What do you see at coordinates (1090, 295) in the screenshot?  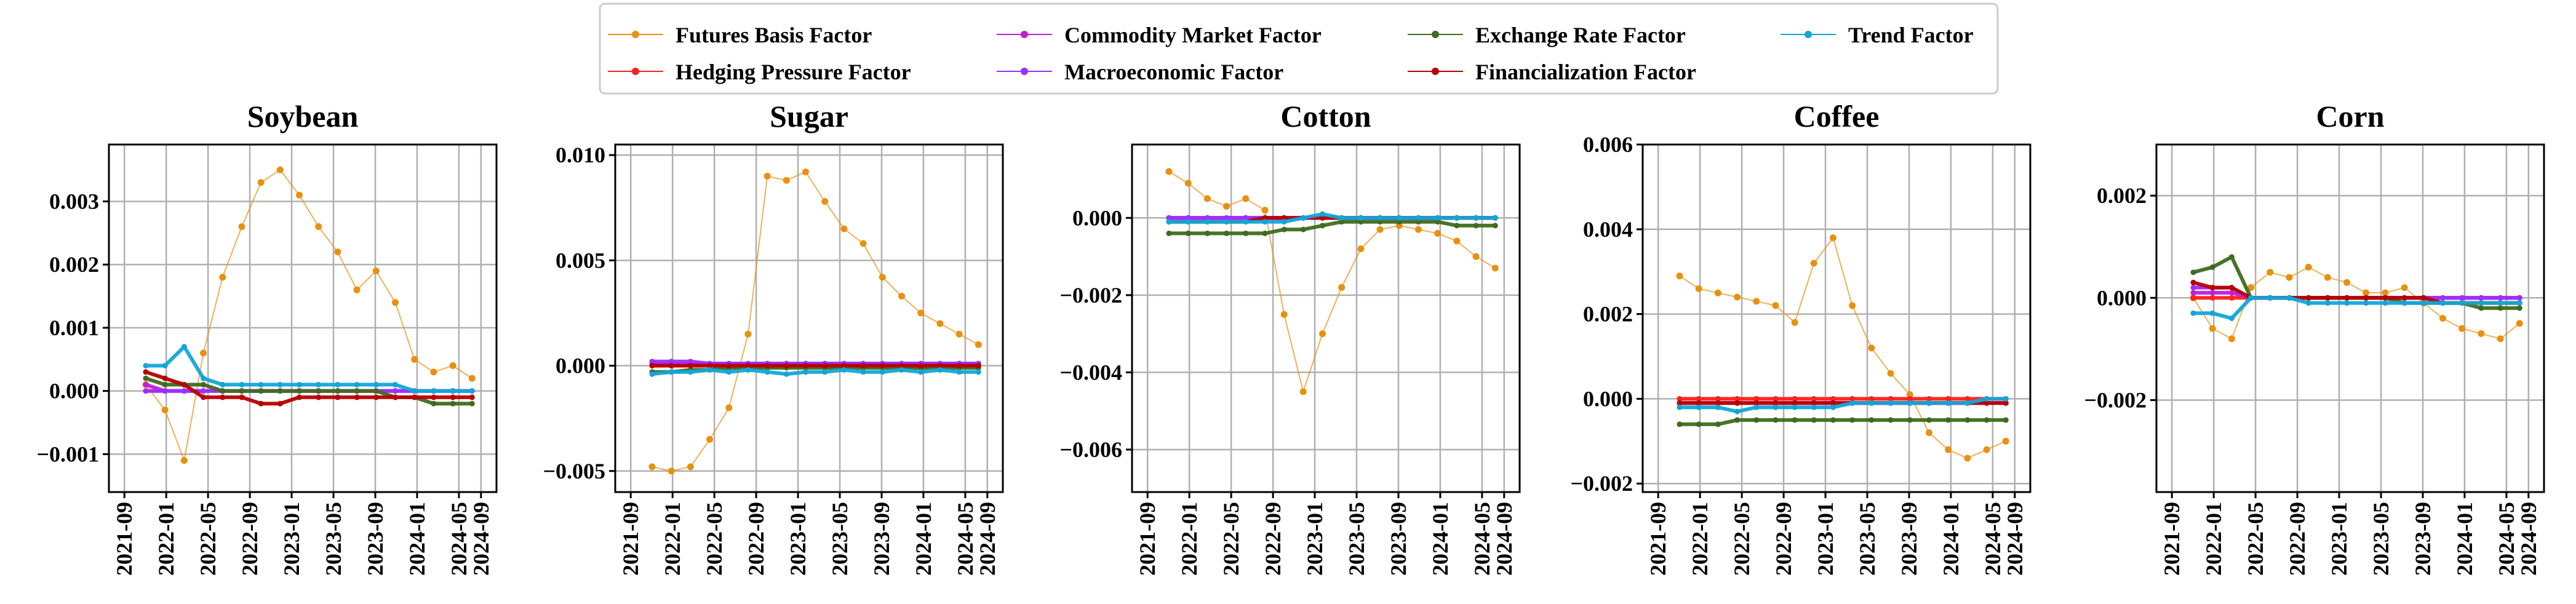 I see `y-tick-label: −0.002` at bounding box center [1090, 295].